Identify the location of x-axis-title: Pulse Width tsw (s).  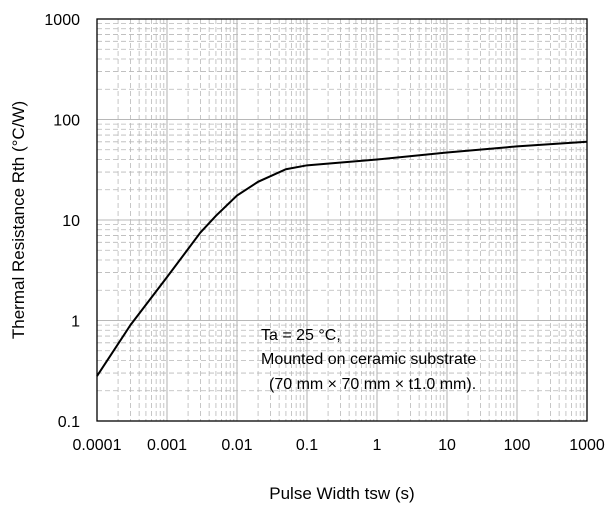
(341, 493).